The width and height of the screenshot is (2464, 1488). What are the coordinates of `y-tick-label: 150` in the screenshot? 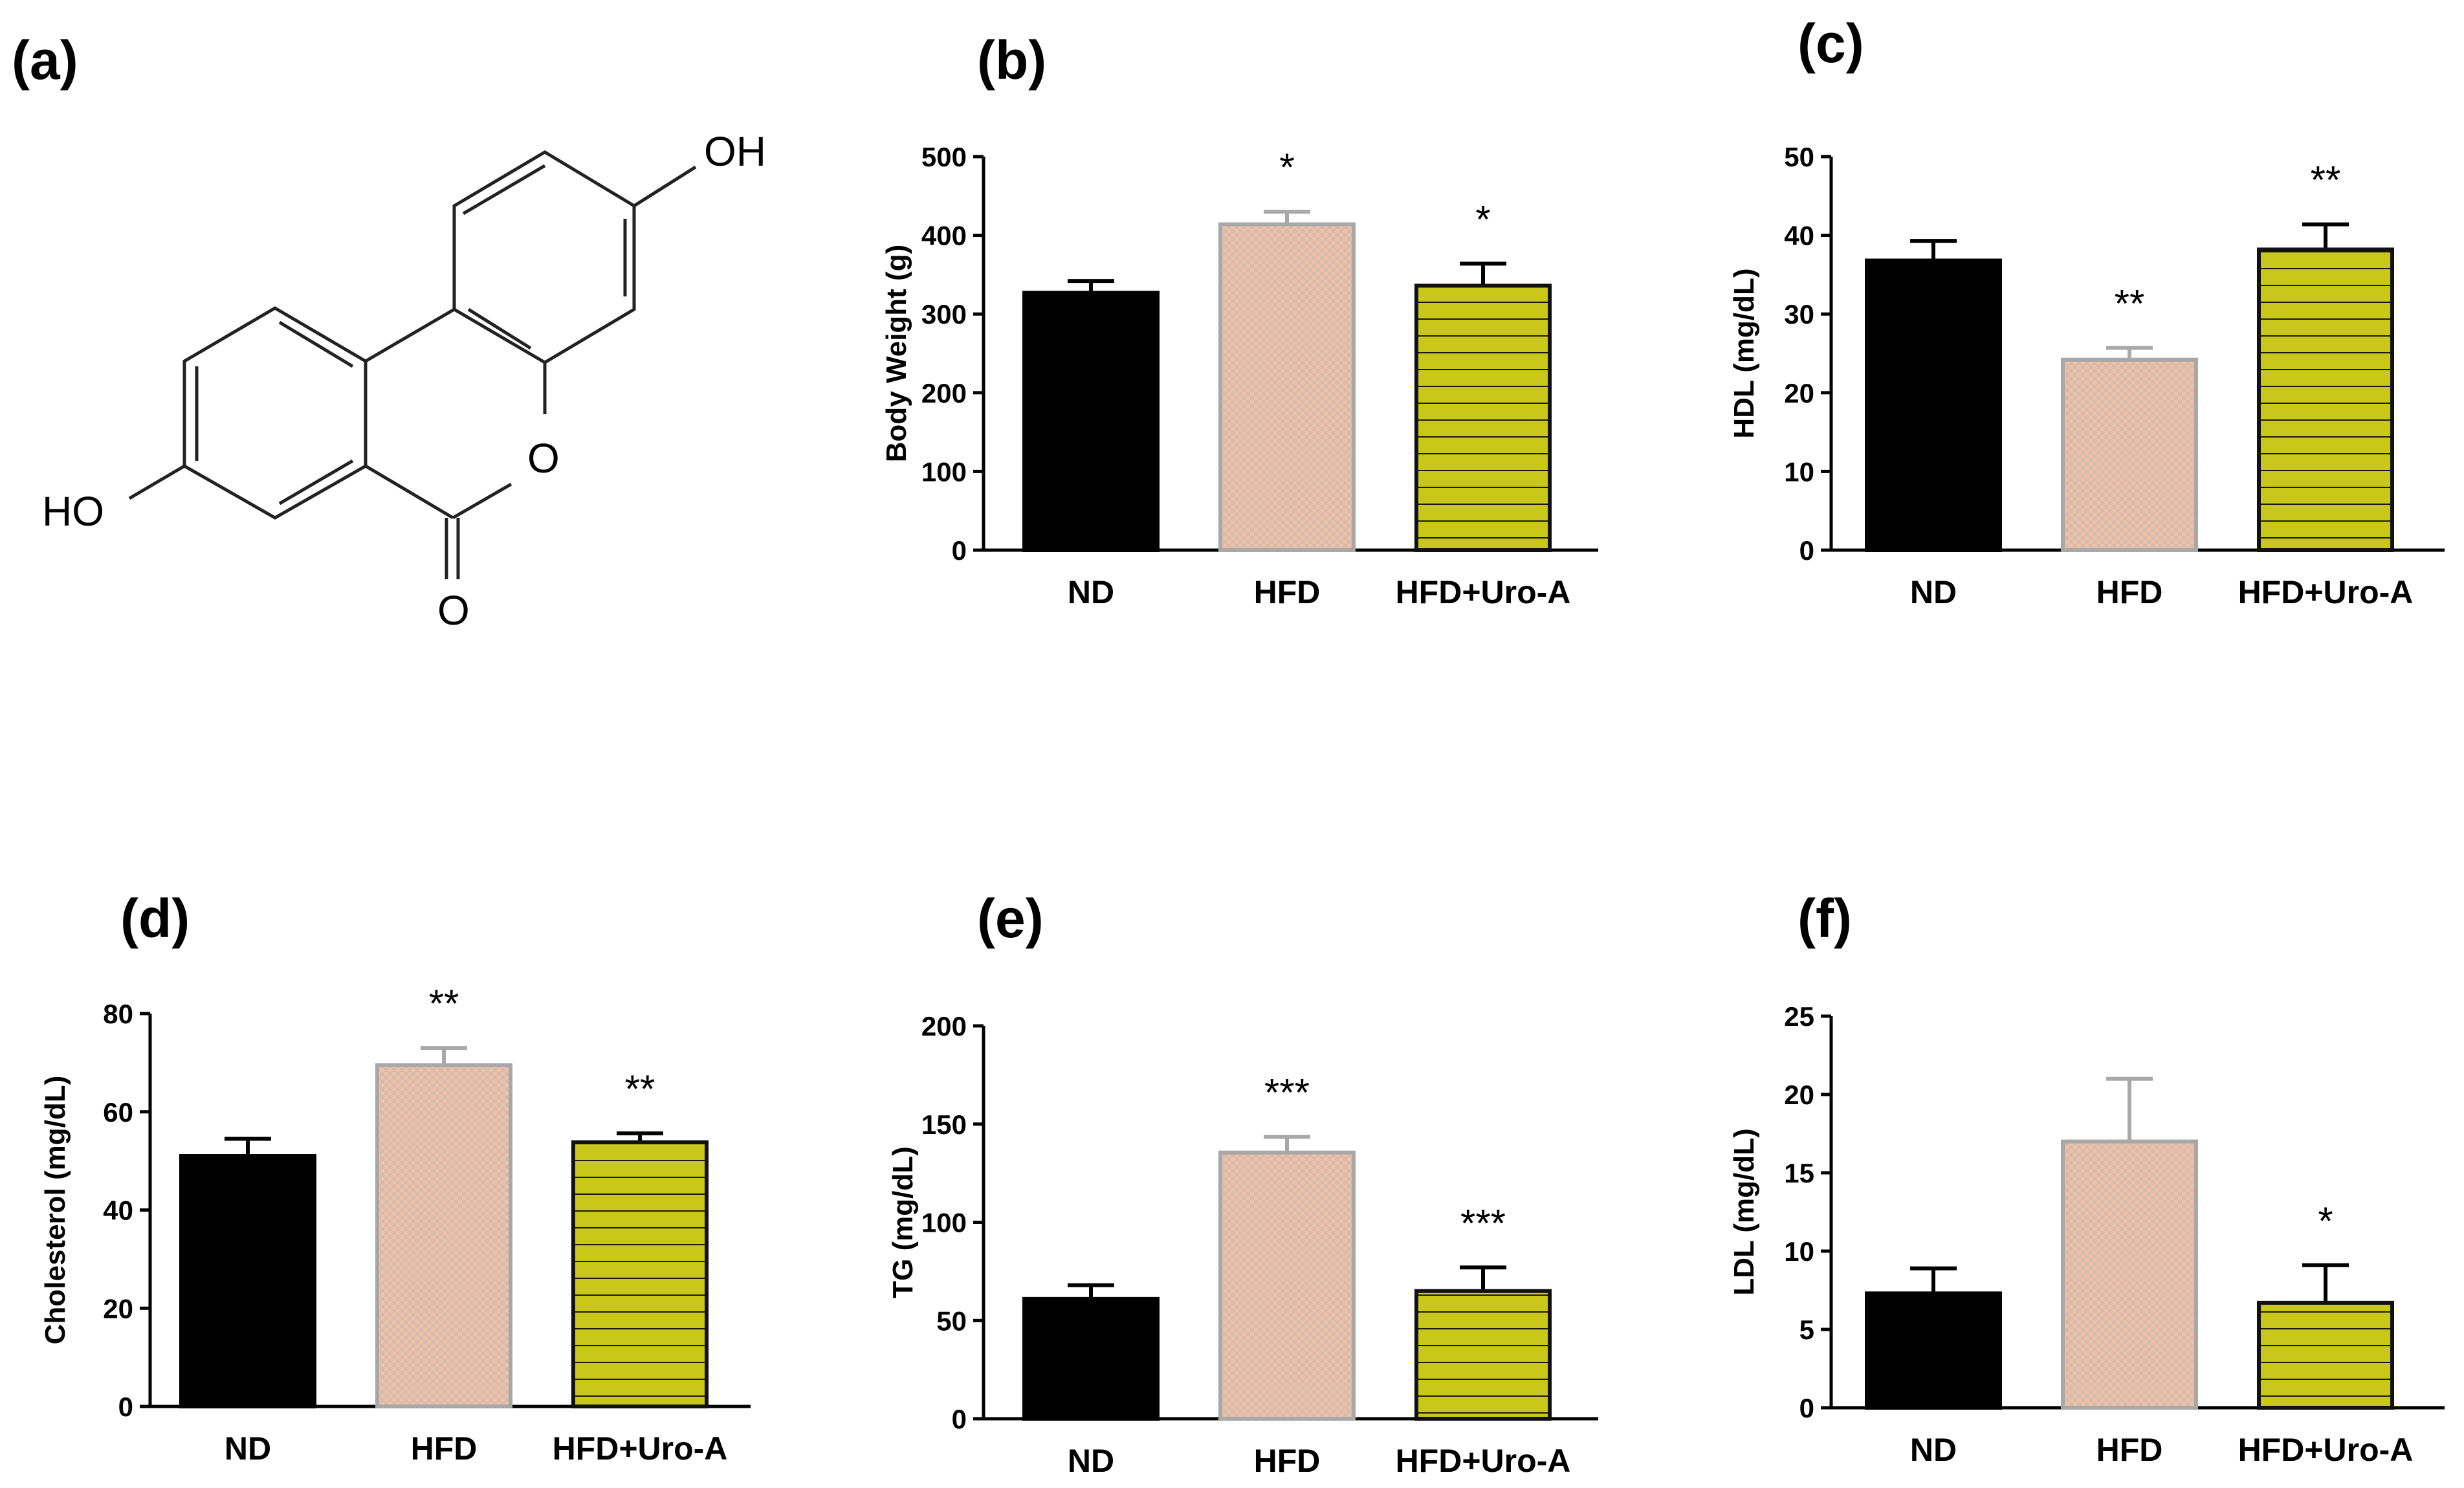 It's located at (944, 1124).